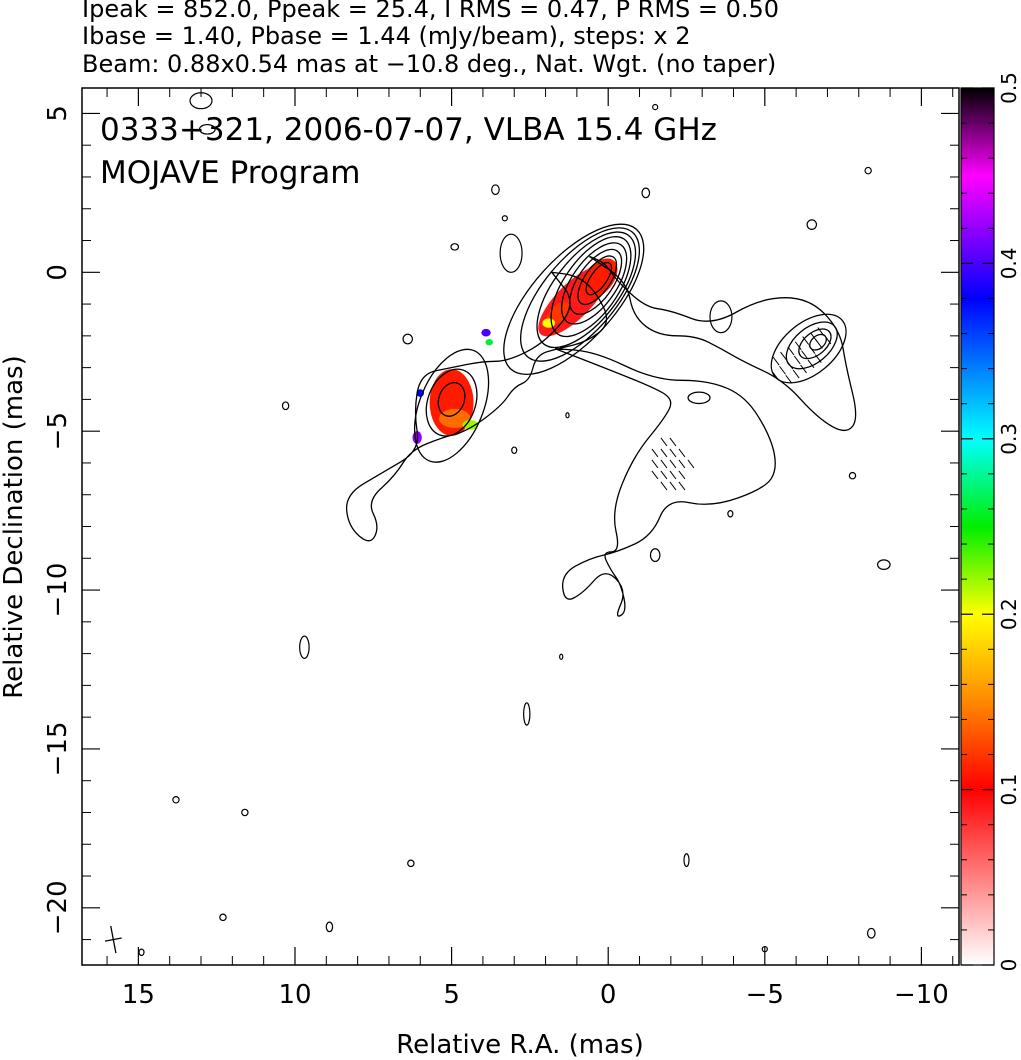  What do you see at coordinates (1009, 263) in the screenshot?
I see `colorbar-tick-label: 0.4` at bounding box center [1009, 263].